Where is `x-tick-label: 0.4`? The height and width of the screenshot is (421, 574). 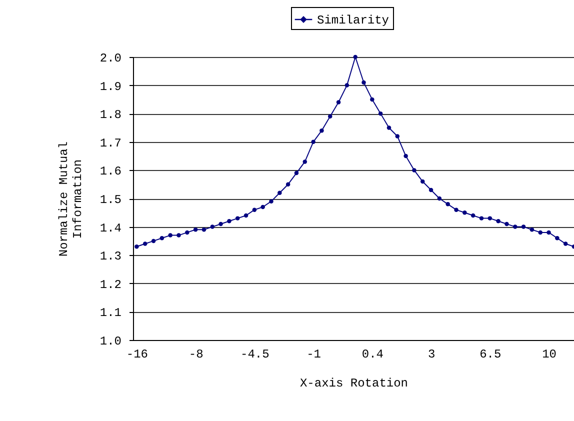
x-tick-label: 0.4 is located at coordinates (373, 355).